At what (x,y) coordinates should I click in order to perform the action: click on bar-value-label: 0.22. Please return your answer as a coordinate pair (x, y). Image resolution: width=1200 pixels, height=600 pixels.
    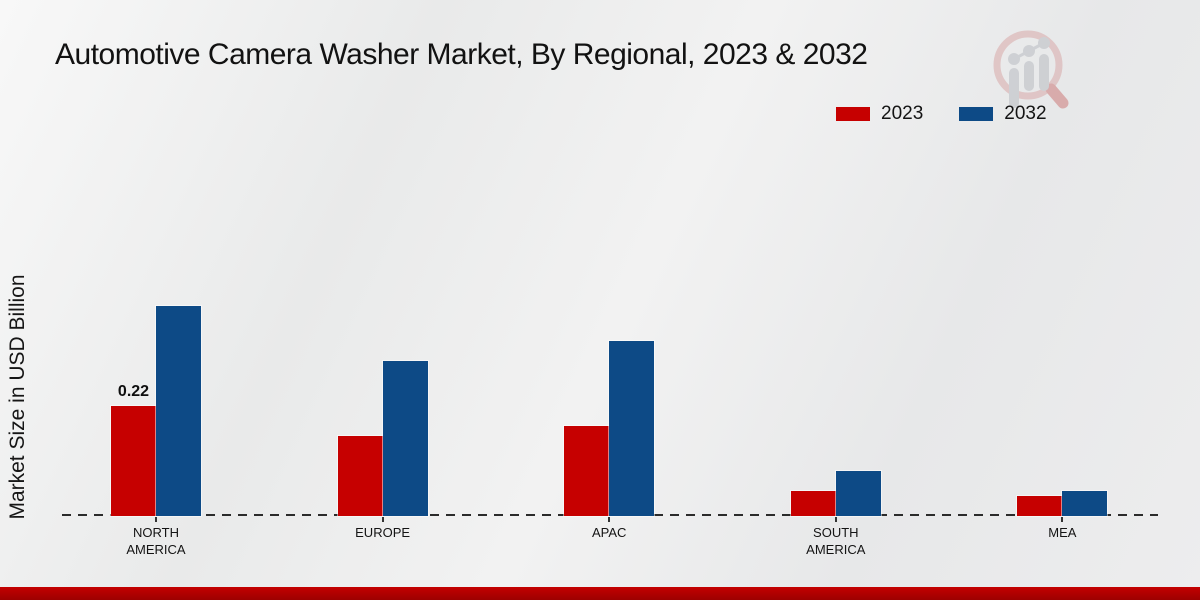
    Looking at the image, I should click on (133, 391).